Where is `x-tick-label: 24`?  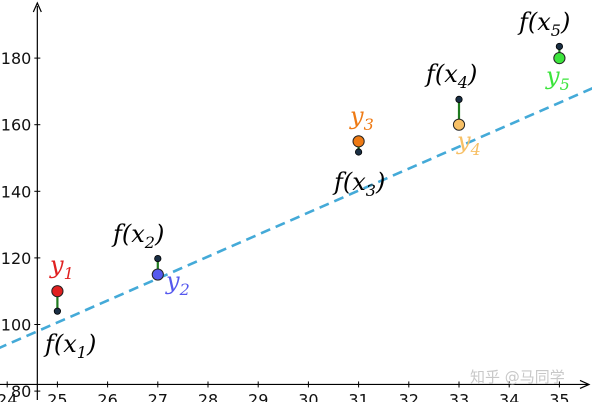
x-tick-label: 24 is located at coordinates (8, 396).